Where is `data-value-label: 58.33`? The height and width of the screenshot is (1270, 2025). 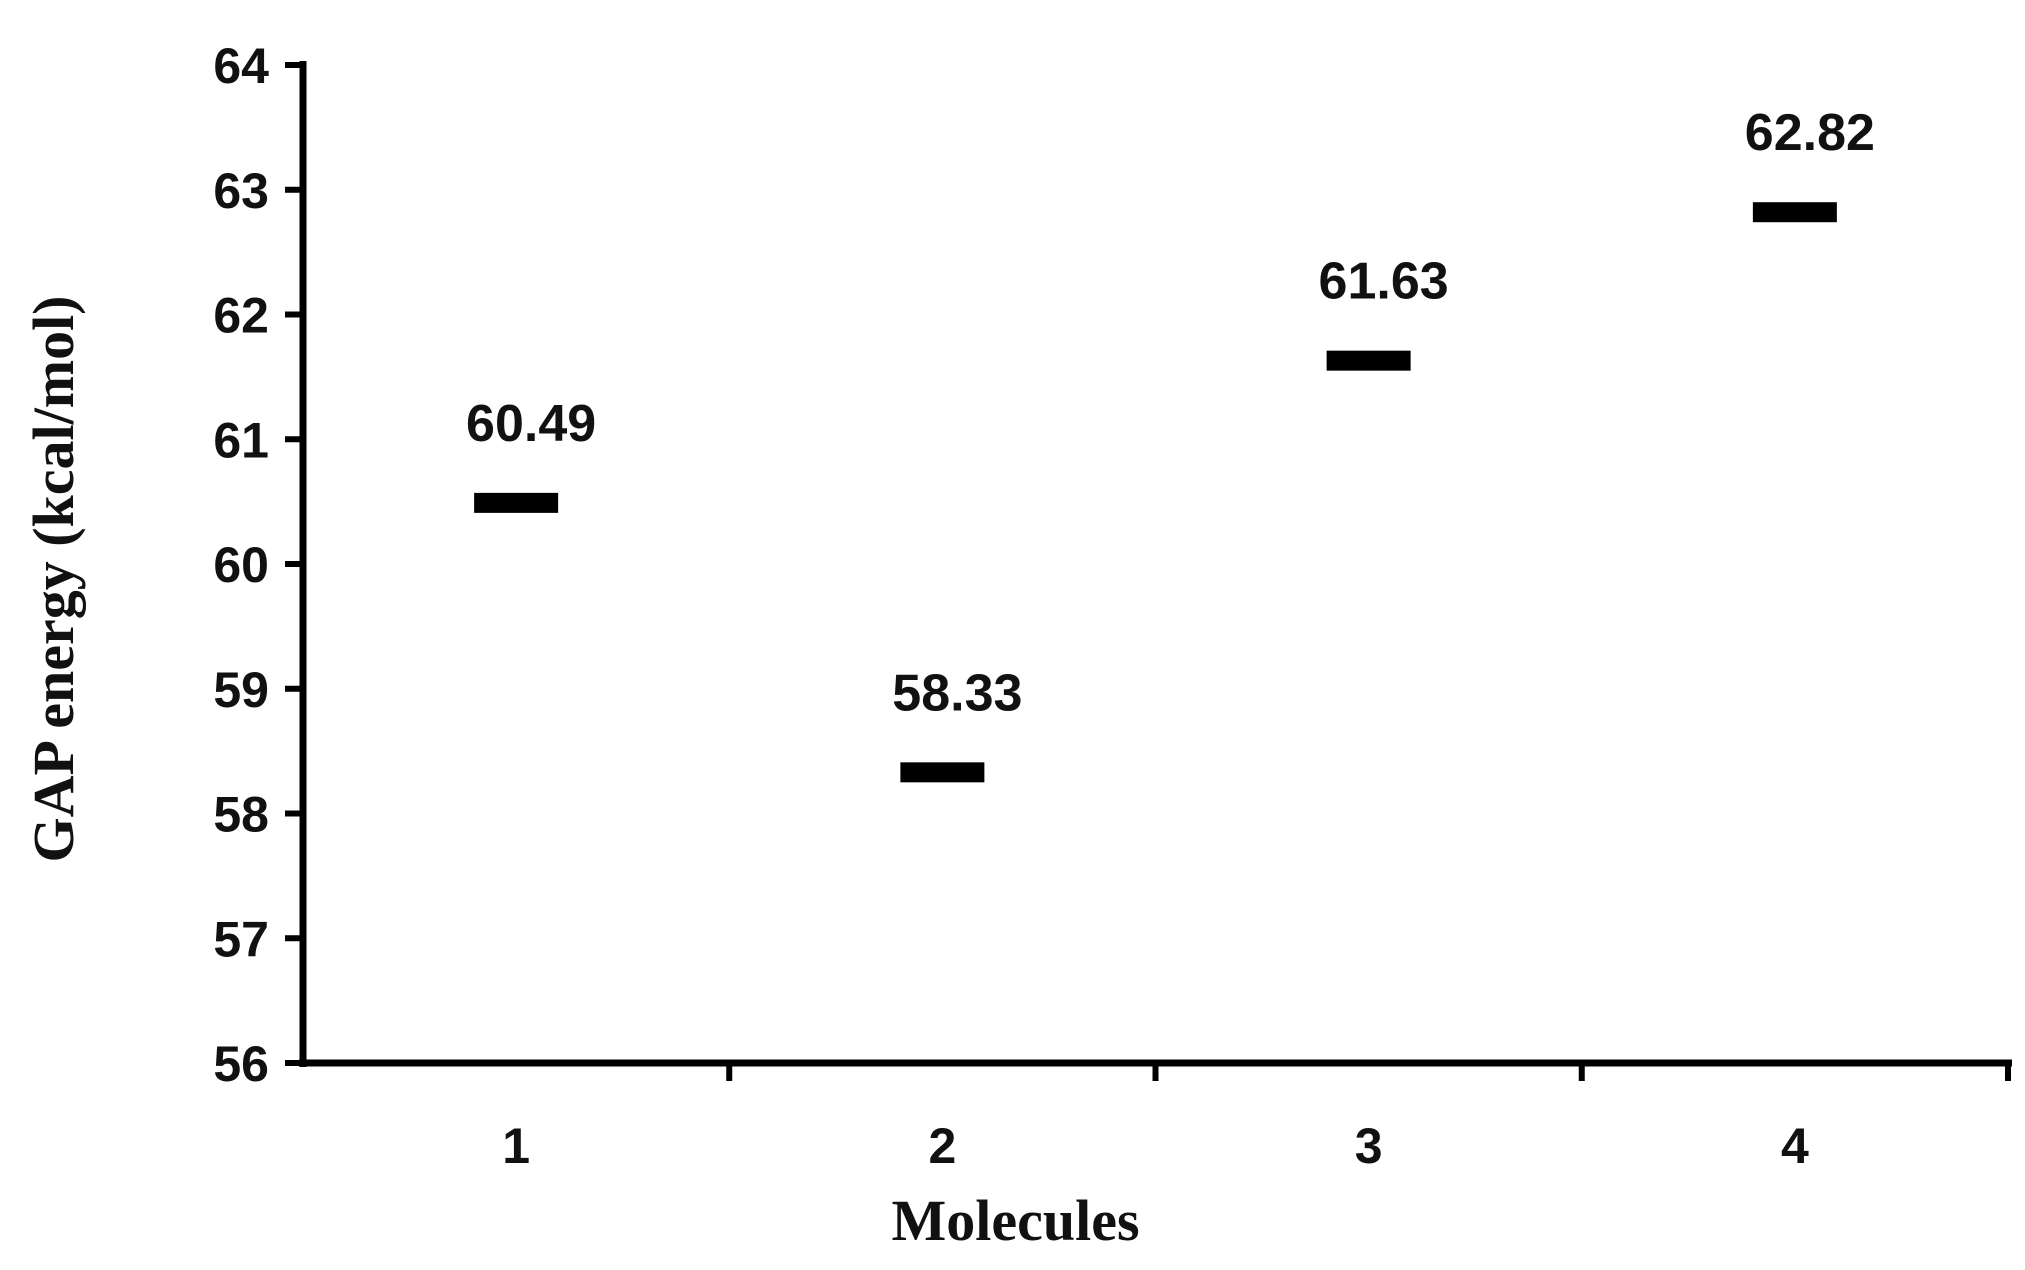 data-value-label: 58.33 is located at coordinates (957, 693).